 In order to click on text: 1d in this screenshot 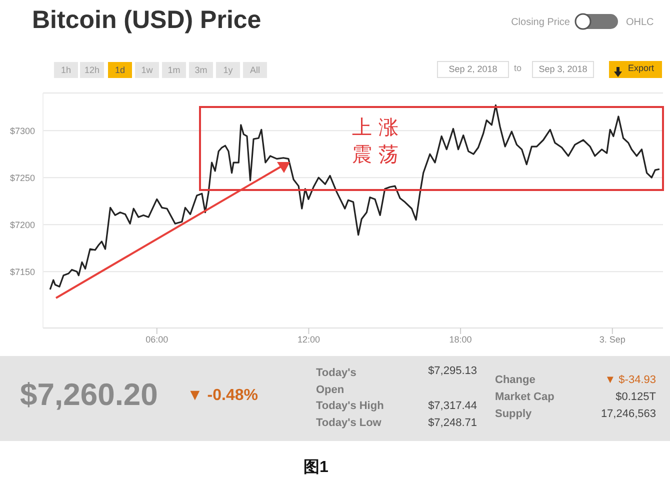, I will do `click(120, 70)`.